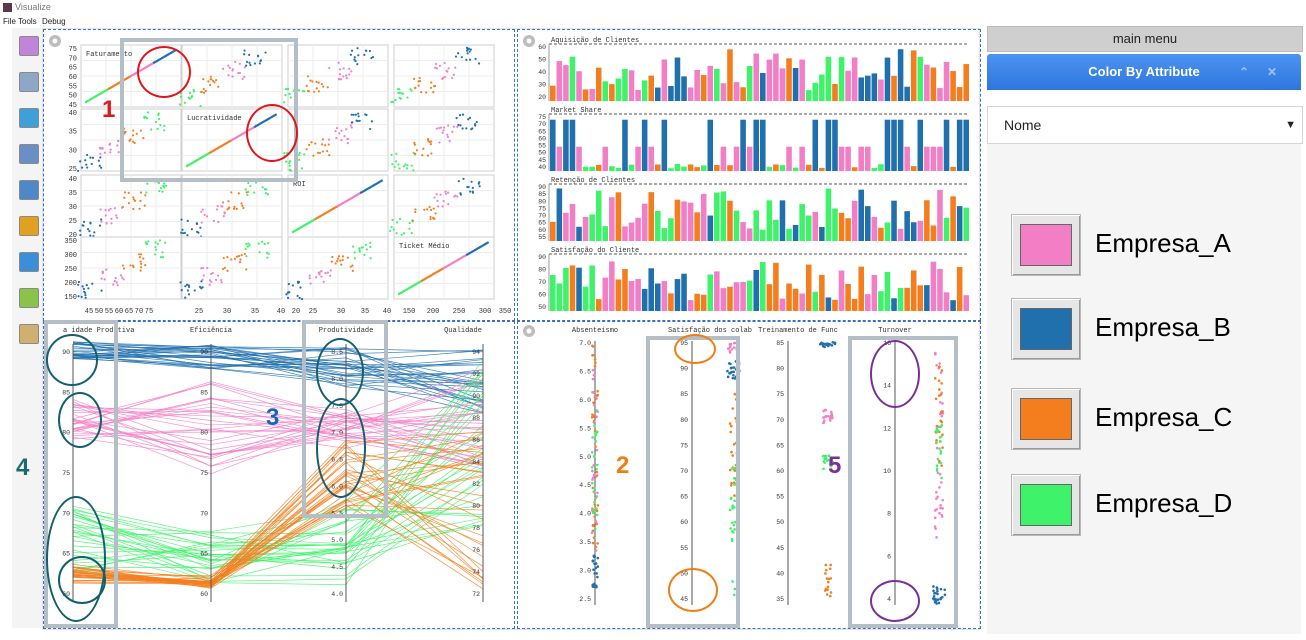 Image resolution: width=1306 pixels, height=640 pixels. What do you see at coordinates (29, 118) in the screenshot?
I see `filter-add-icon` at bounding box center [29, 118].